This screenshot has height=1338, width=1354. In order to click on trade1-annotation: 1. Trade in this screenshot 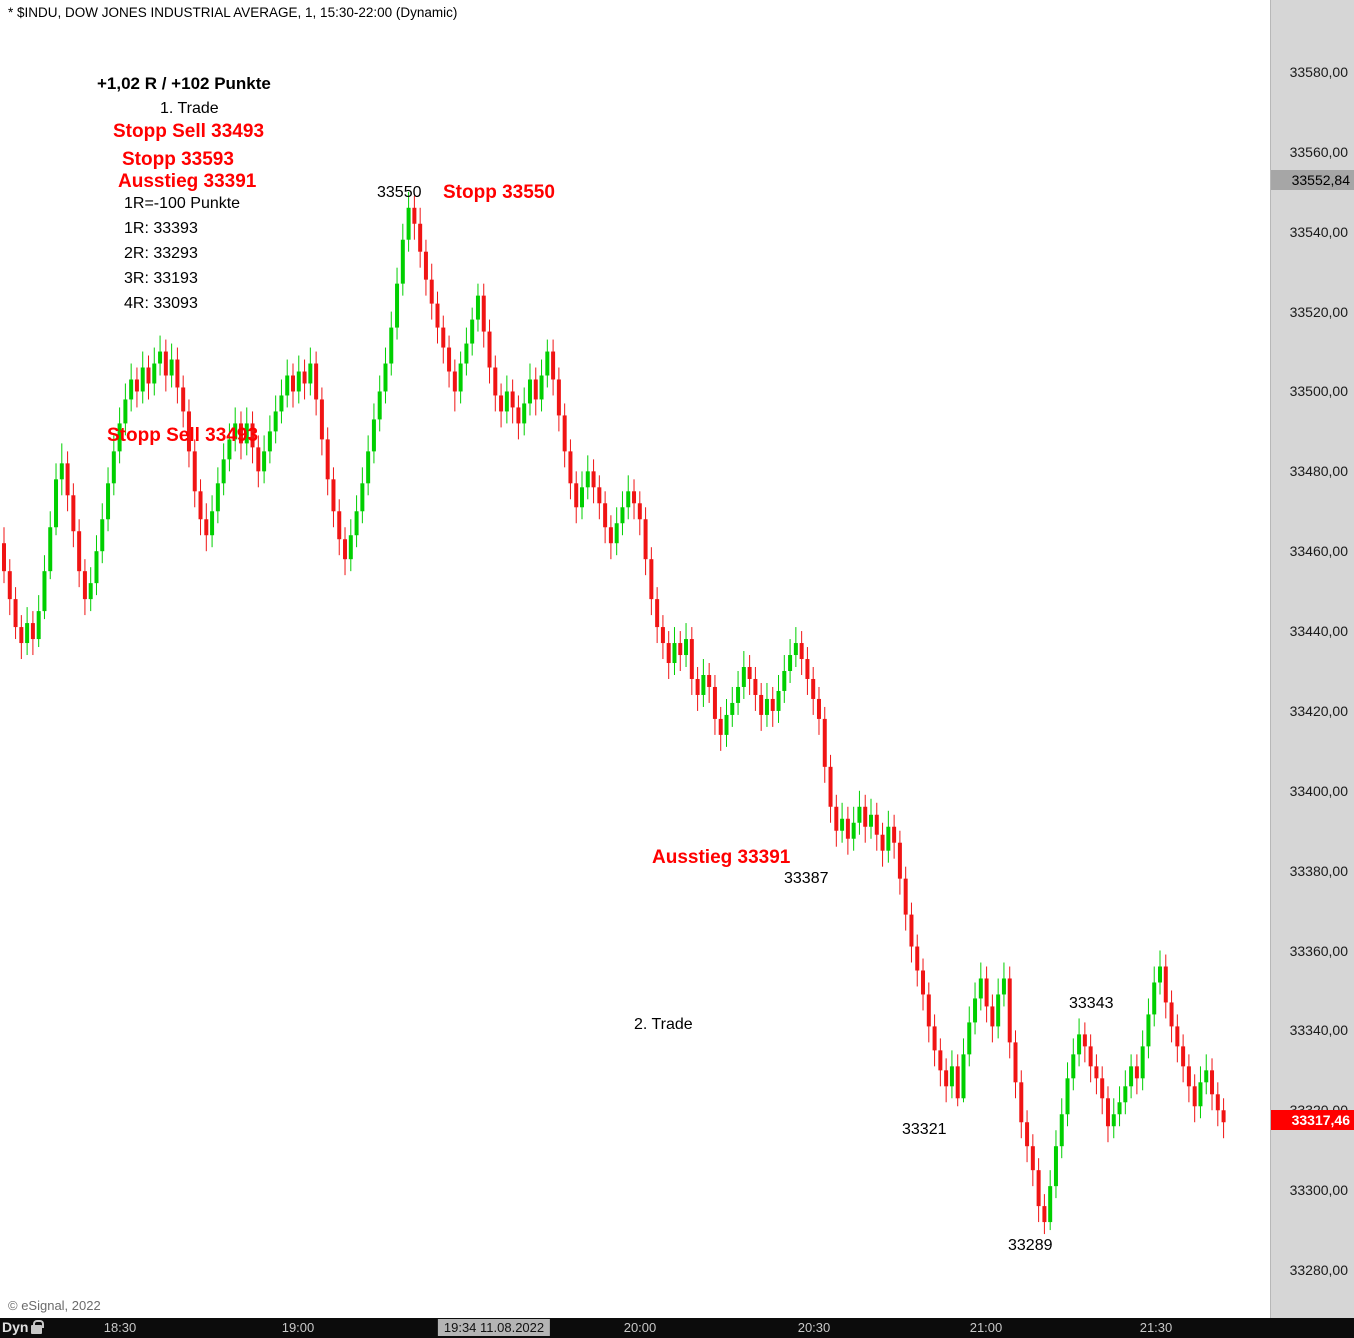, I will do `click(189, 108)`.